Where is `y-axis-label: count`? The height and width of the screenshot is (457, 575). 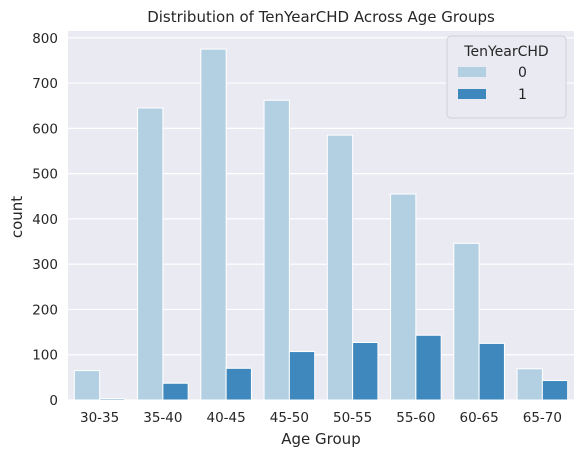
y-axis-label: count is located at coordinates (17, 217).